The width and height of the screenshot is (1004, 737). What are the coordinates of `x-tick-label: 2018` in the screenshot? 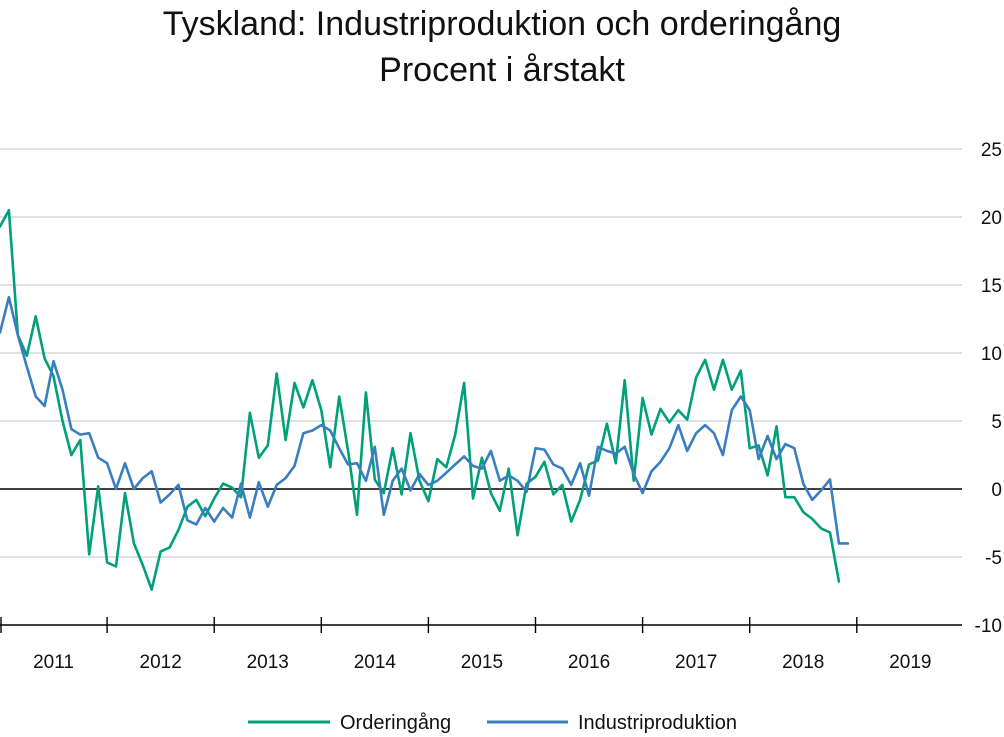 It's located at (803, 662).